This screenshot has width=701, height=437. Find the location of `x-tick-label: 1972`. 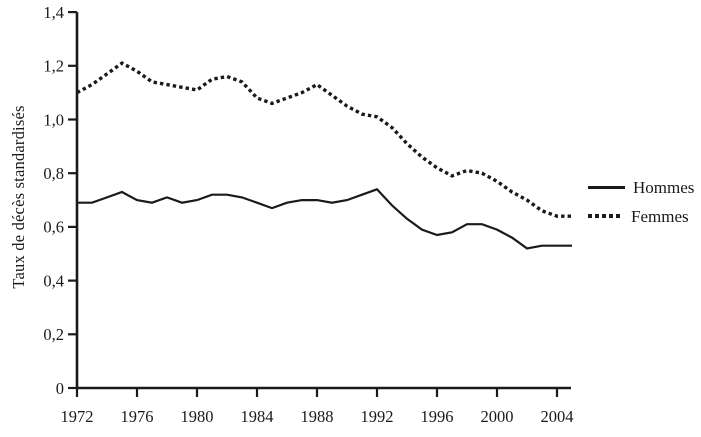

x-tick-label: 1972 is located at coordinates (77, 416).